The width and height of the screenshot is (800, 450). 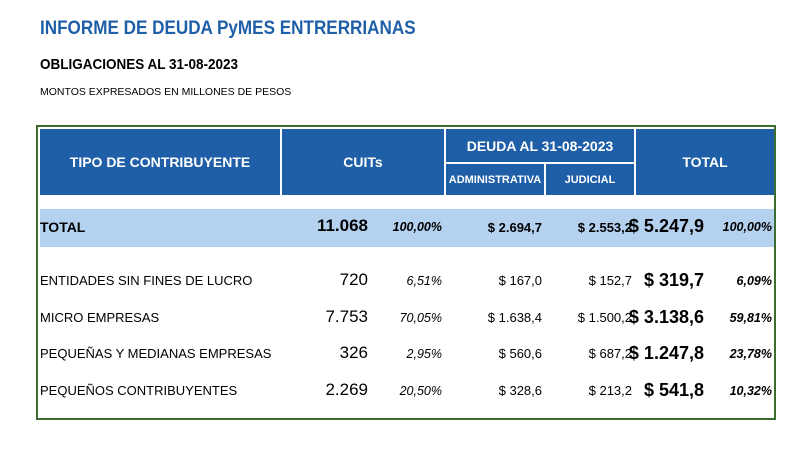 What do you see at coordinates (363, 162) in the screenshot?
I see `header-cuits: CUITs` at bounding box center [363, 162].